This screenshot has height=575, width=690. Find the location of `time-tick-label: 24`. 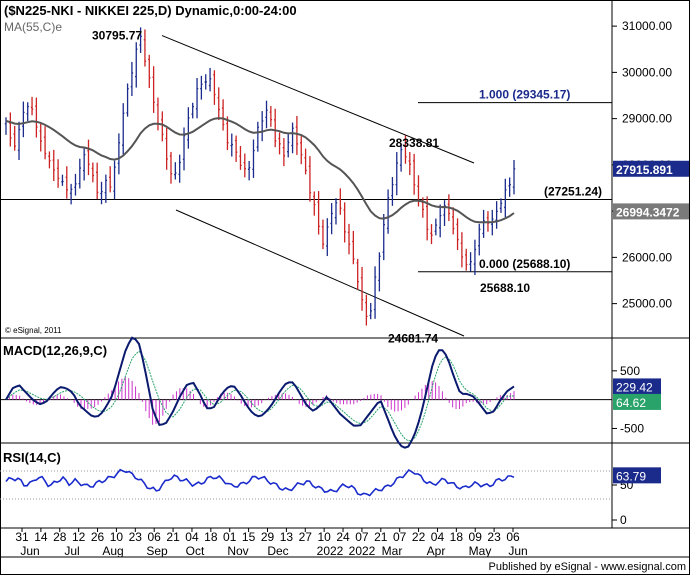

time-tick-label: 24 is located at coordinates (343, 537).